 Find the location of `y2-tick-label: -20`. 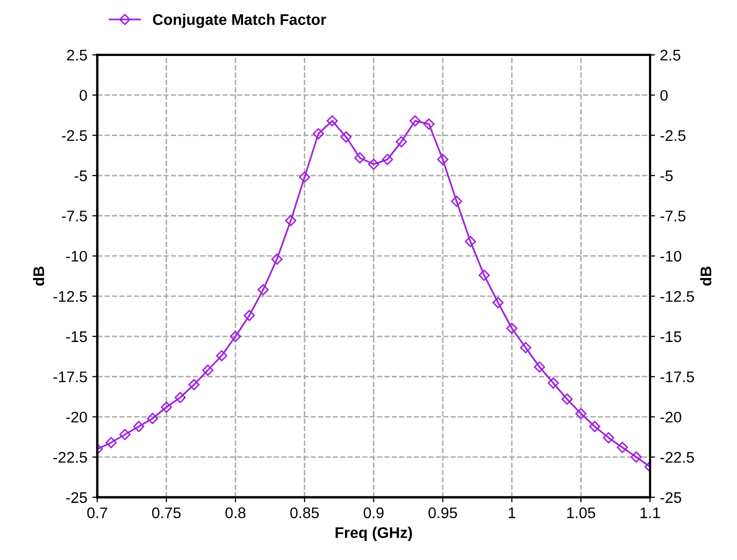

y2-tick-label: -20 is located at coordinates (671, 417).